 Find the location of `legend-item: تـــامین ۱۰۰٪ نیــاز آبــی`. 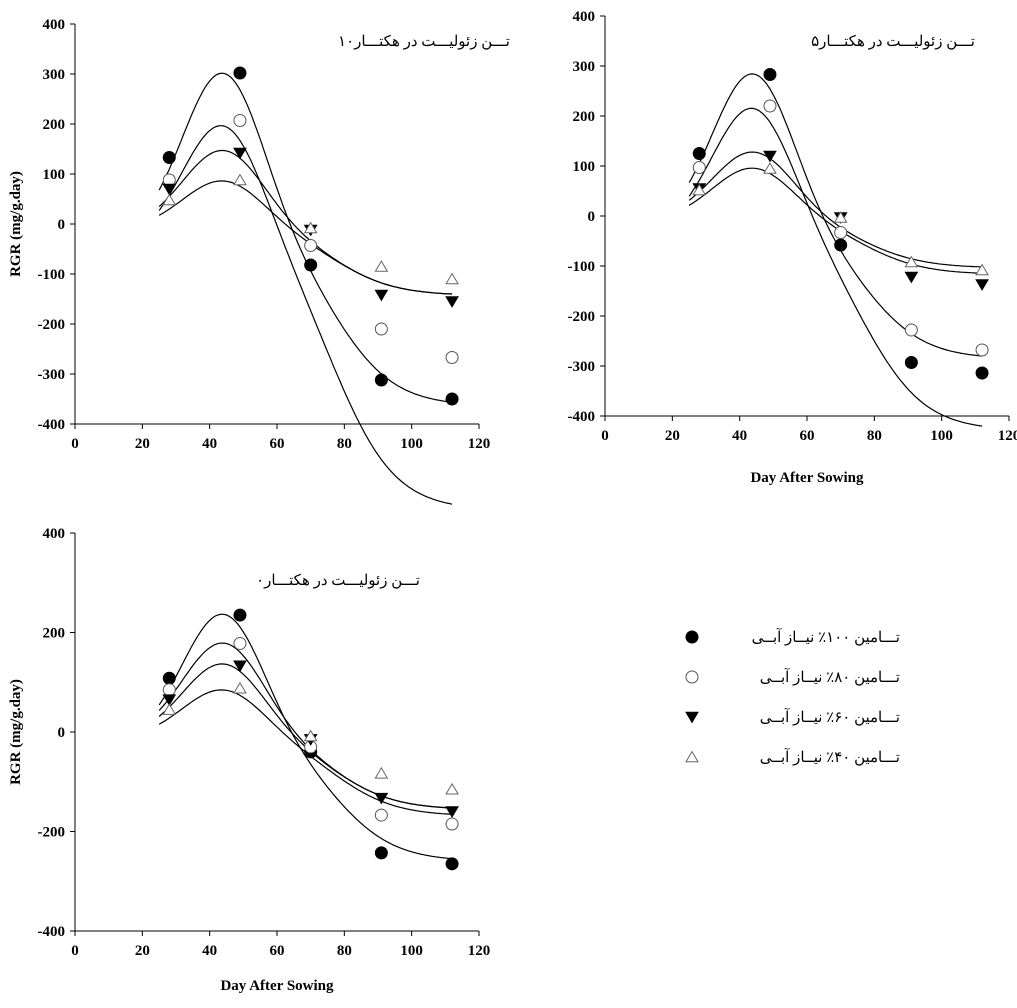

legend-item: تـــامین ۱۰۰٪ نیــاز آبــی is located at coordinates (793, 637).